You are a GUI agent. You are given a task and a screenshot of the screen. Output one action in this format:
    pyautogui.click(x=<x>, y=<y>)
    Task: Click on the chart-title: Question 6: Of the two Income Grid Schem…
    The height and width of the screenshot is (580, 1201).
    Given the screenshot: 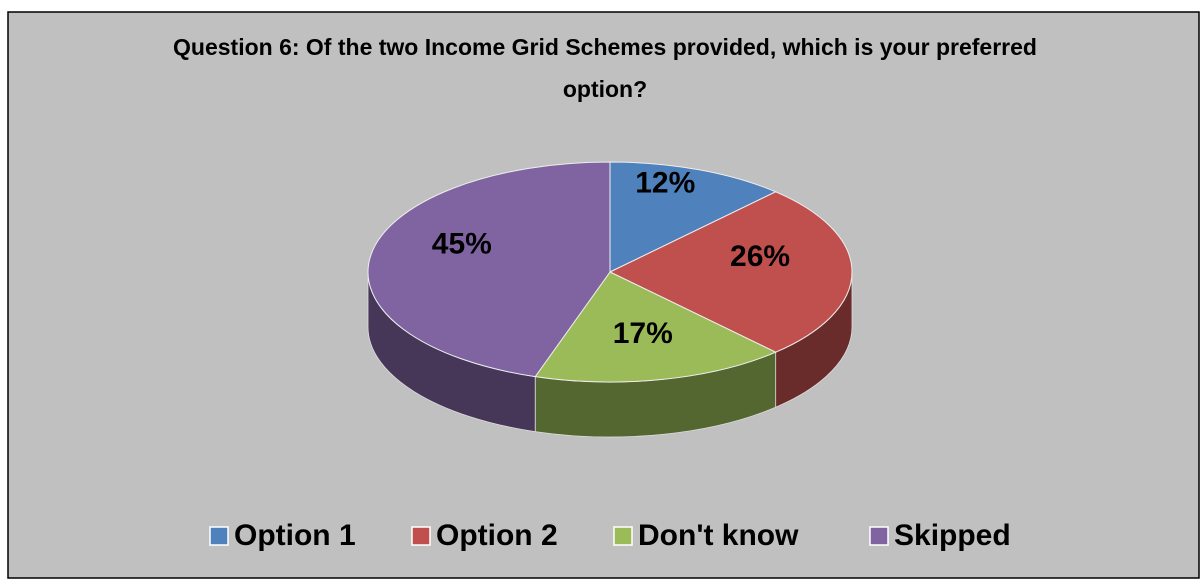 What is the action you would take?
    pyautogui.click(x=605, y=68)
    